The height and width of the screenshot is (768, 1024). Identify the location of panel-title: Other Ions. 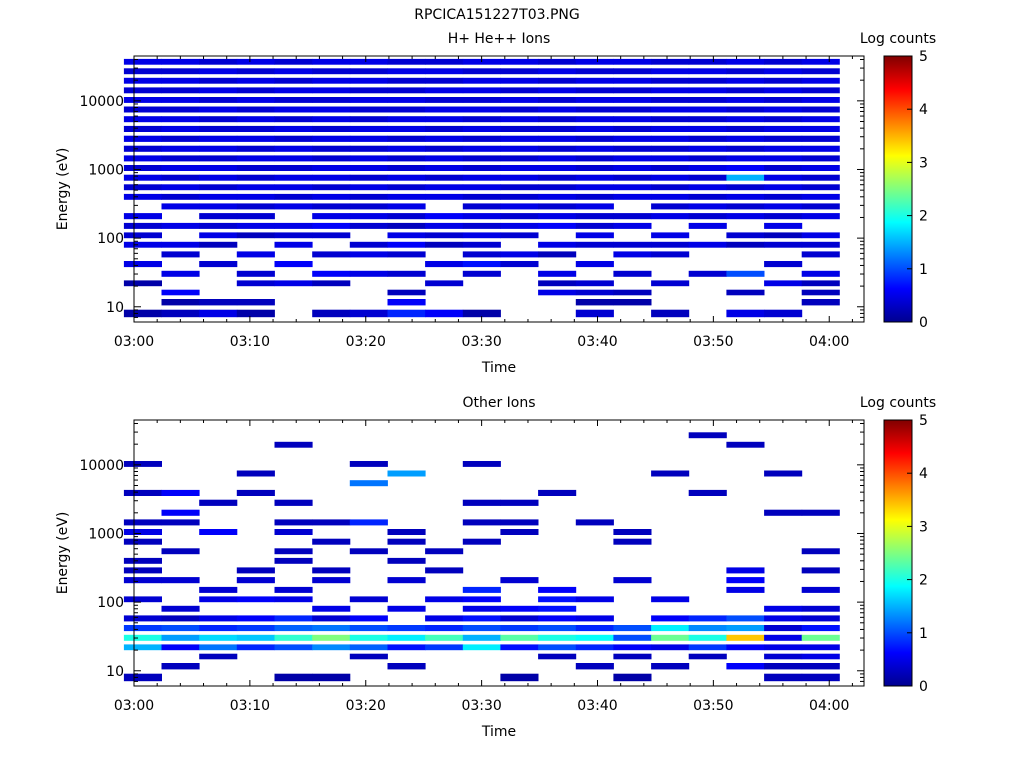
(498, 403).